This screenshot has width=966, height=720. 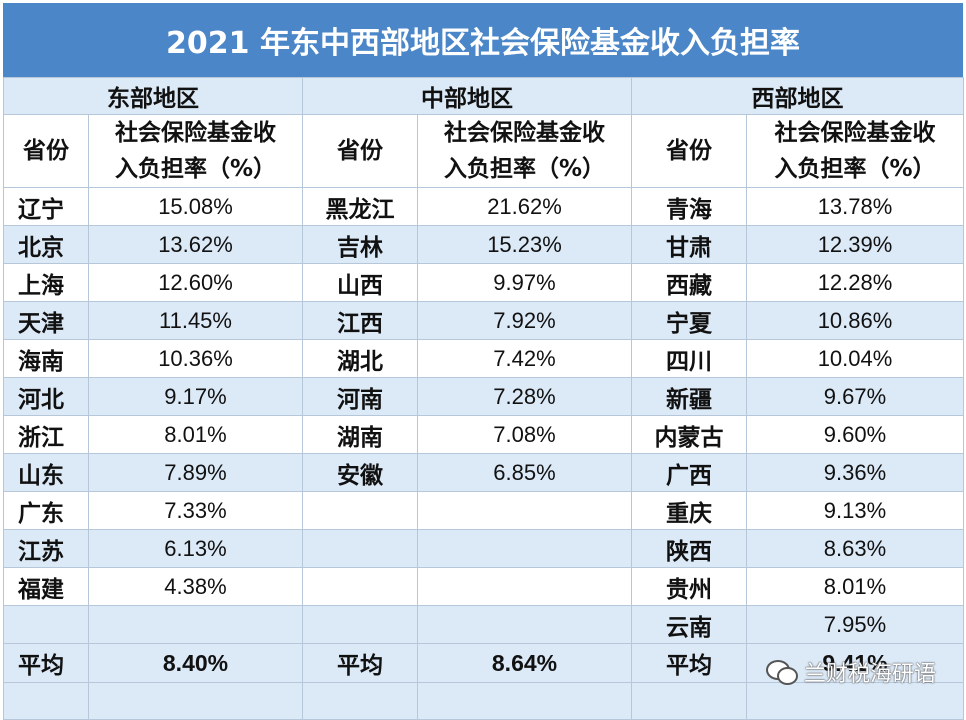 What do you see at coordinates (855, 396) in the screenshot?
I see `rate-west: 9.67%` at bounding box center [855, 396].